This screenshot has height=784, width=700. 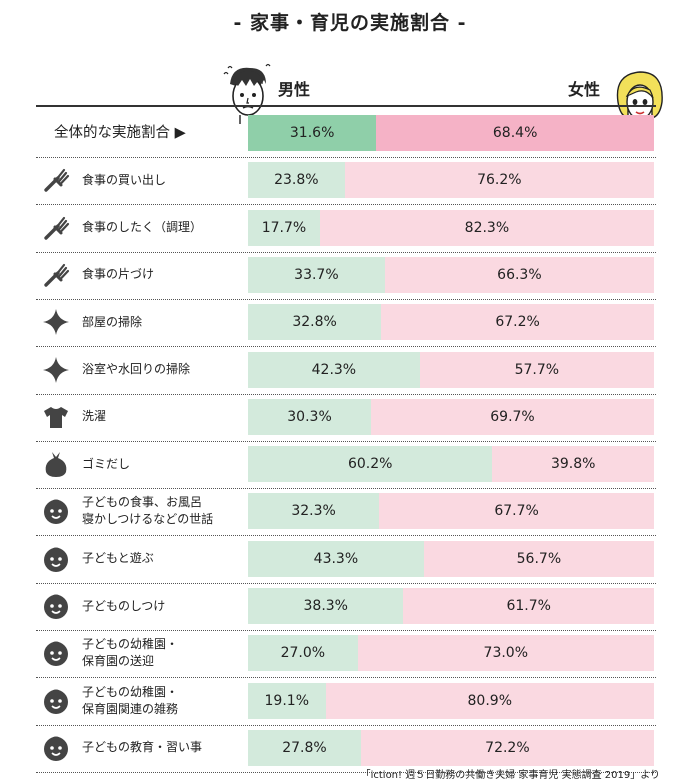 What do you see at coordinates (130, 700) in the screenshot?
I see `category-label: 子どもの幼稚園・ 保育園関連の雑務` at bounding box center [130, 700].